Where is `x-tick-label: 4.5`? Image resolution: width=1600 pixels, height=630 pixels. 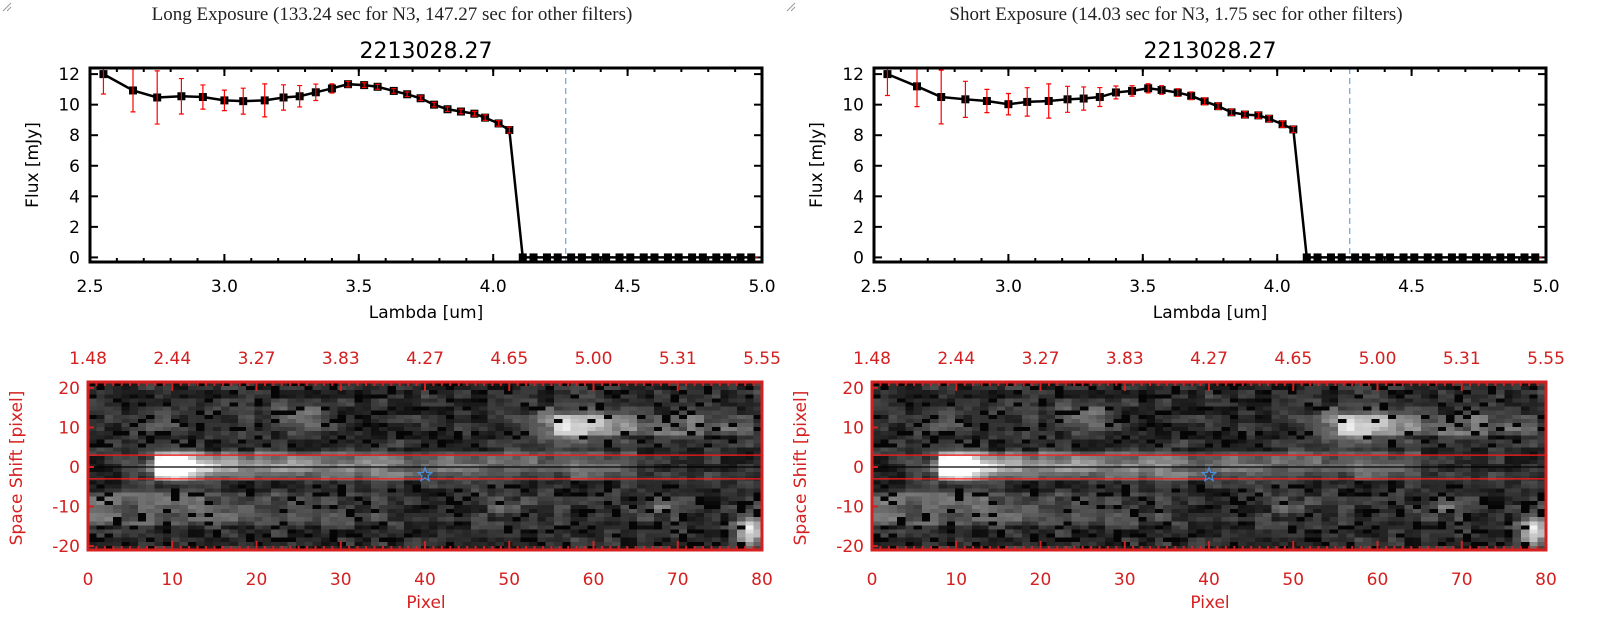
x-tick-label: 4.5 is located at coordinates (1411, 287).